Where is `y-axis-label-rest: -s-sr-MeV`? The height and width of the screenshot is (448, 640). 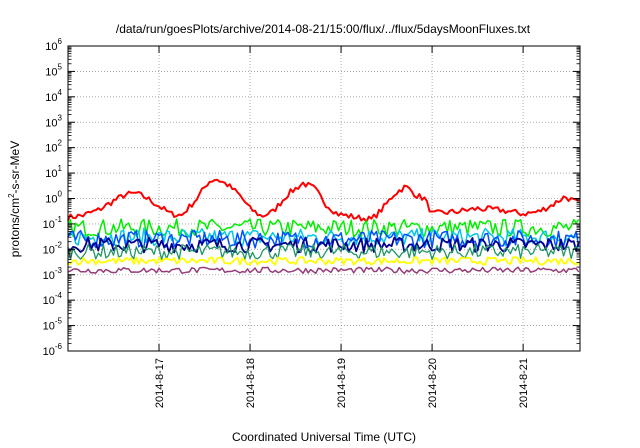
y-axis-label-rest: -s-sr-MeV is located at coordinates (15, 167).